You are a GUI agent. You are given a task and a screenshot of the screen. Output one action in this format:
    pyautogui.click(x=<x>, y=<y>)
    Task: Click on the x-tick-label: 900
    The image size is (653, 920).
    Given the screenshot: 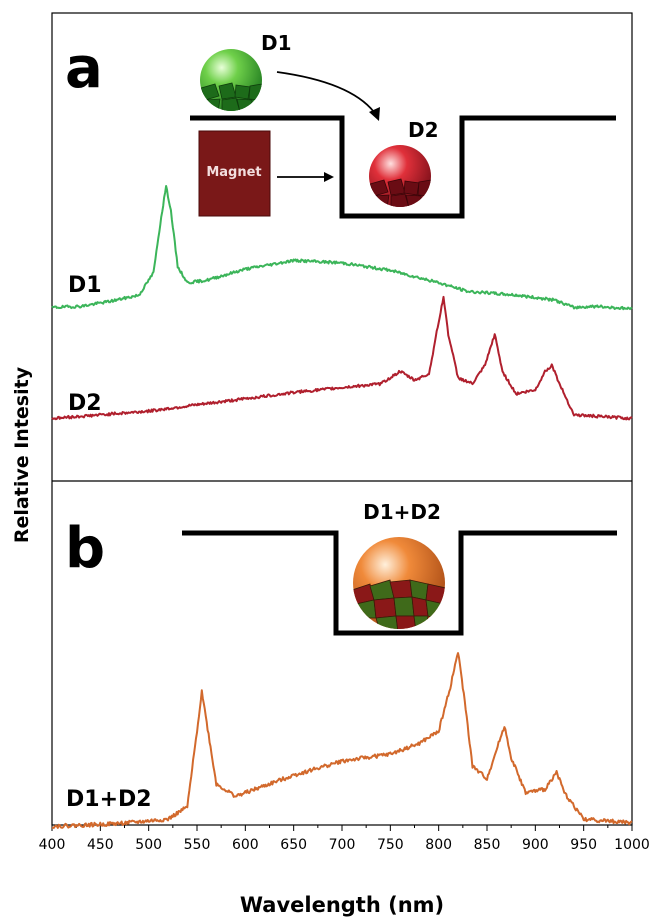 What is the action you would take?
    pyautogui.click(x=535, y=845)
    